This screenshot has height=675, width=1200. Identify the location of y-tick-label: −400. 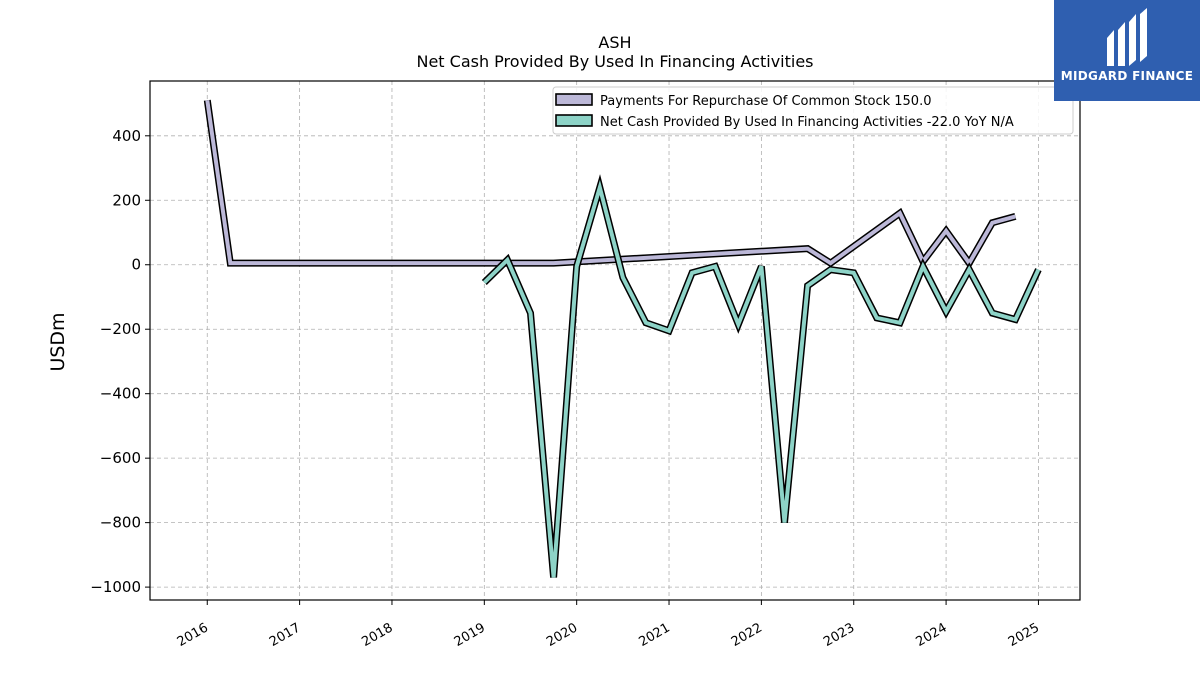
(120, 394).